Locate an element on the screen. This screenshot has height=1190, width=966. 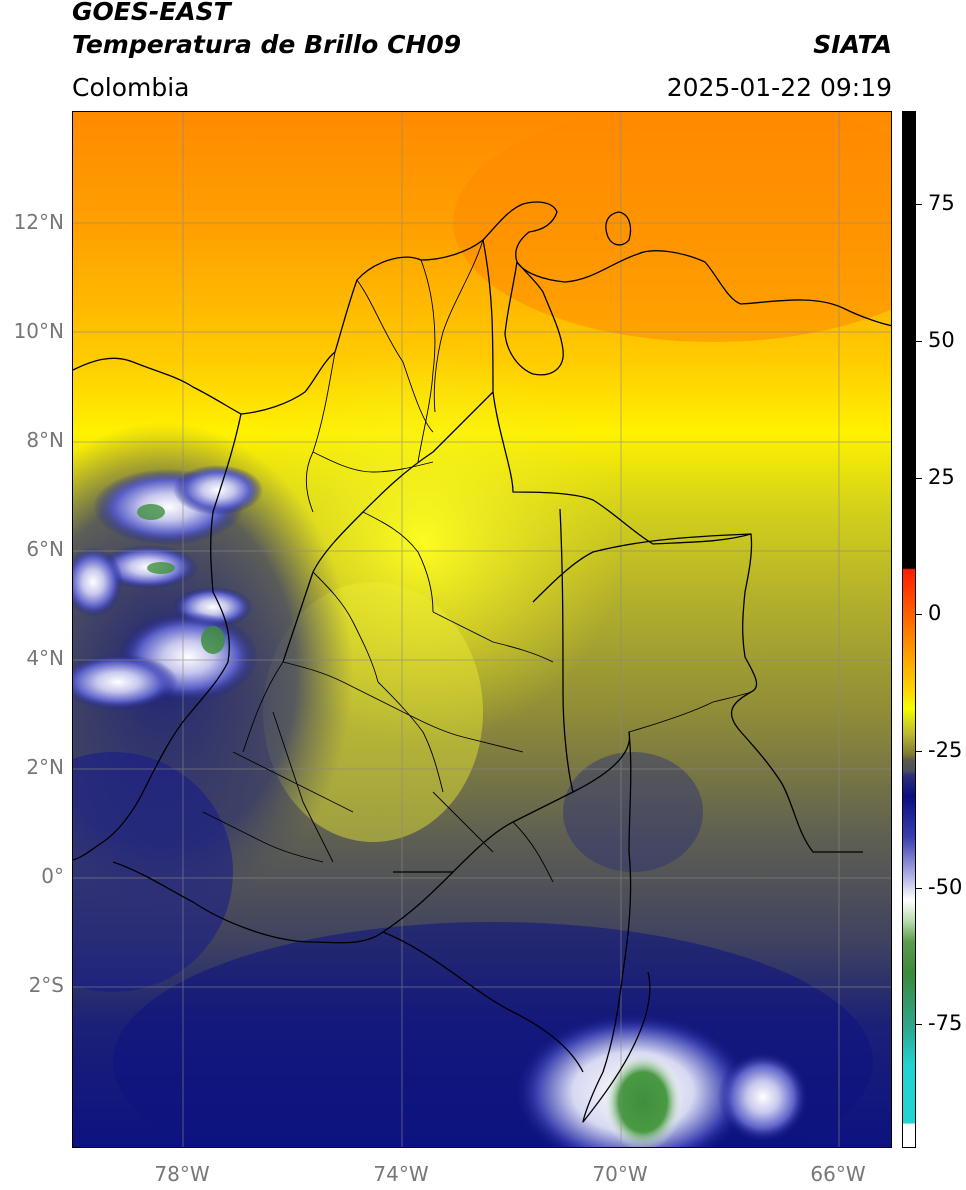
lat-label-8n: 8°N is located at coordinates (45, 440).